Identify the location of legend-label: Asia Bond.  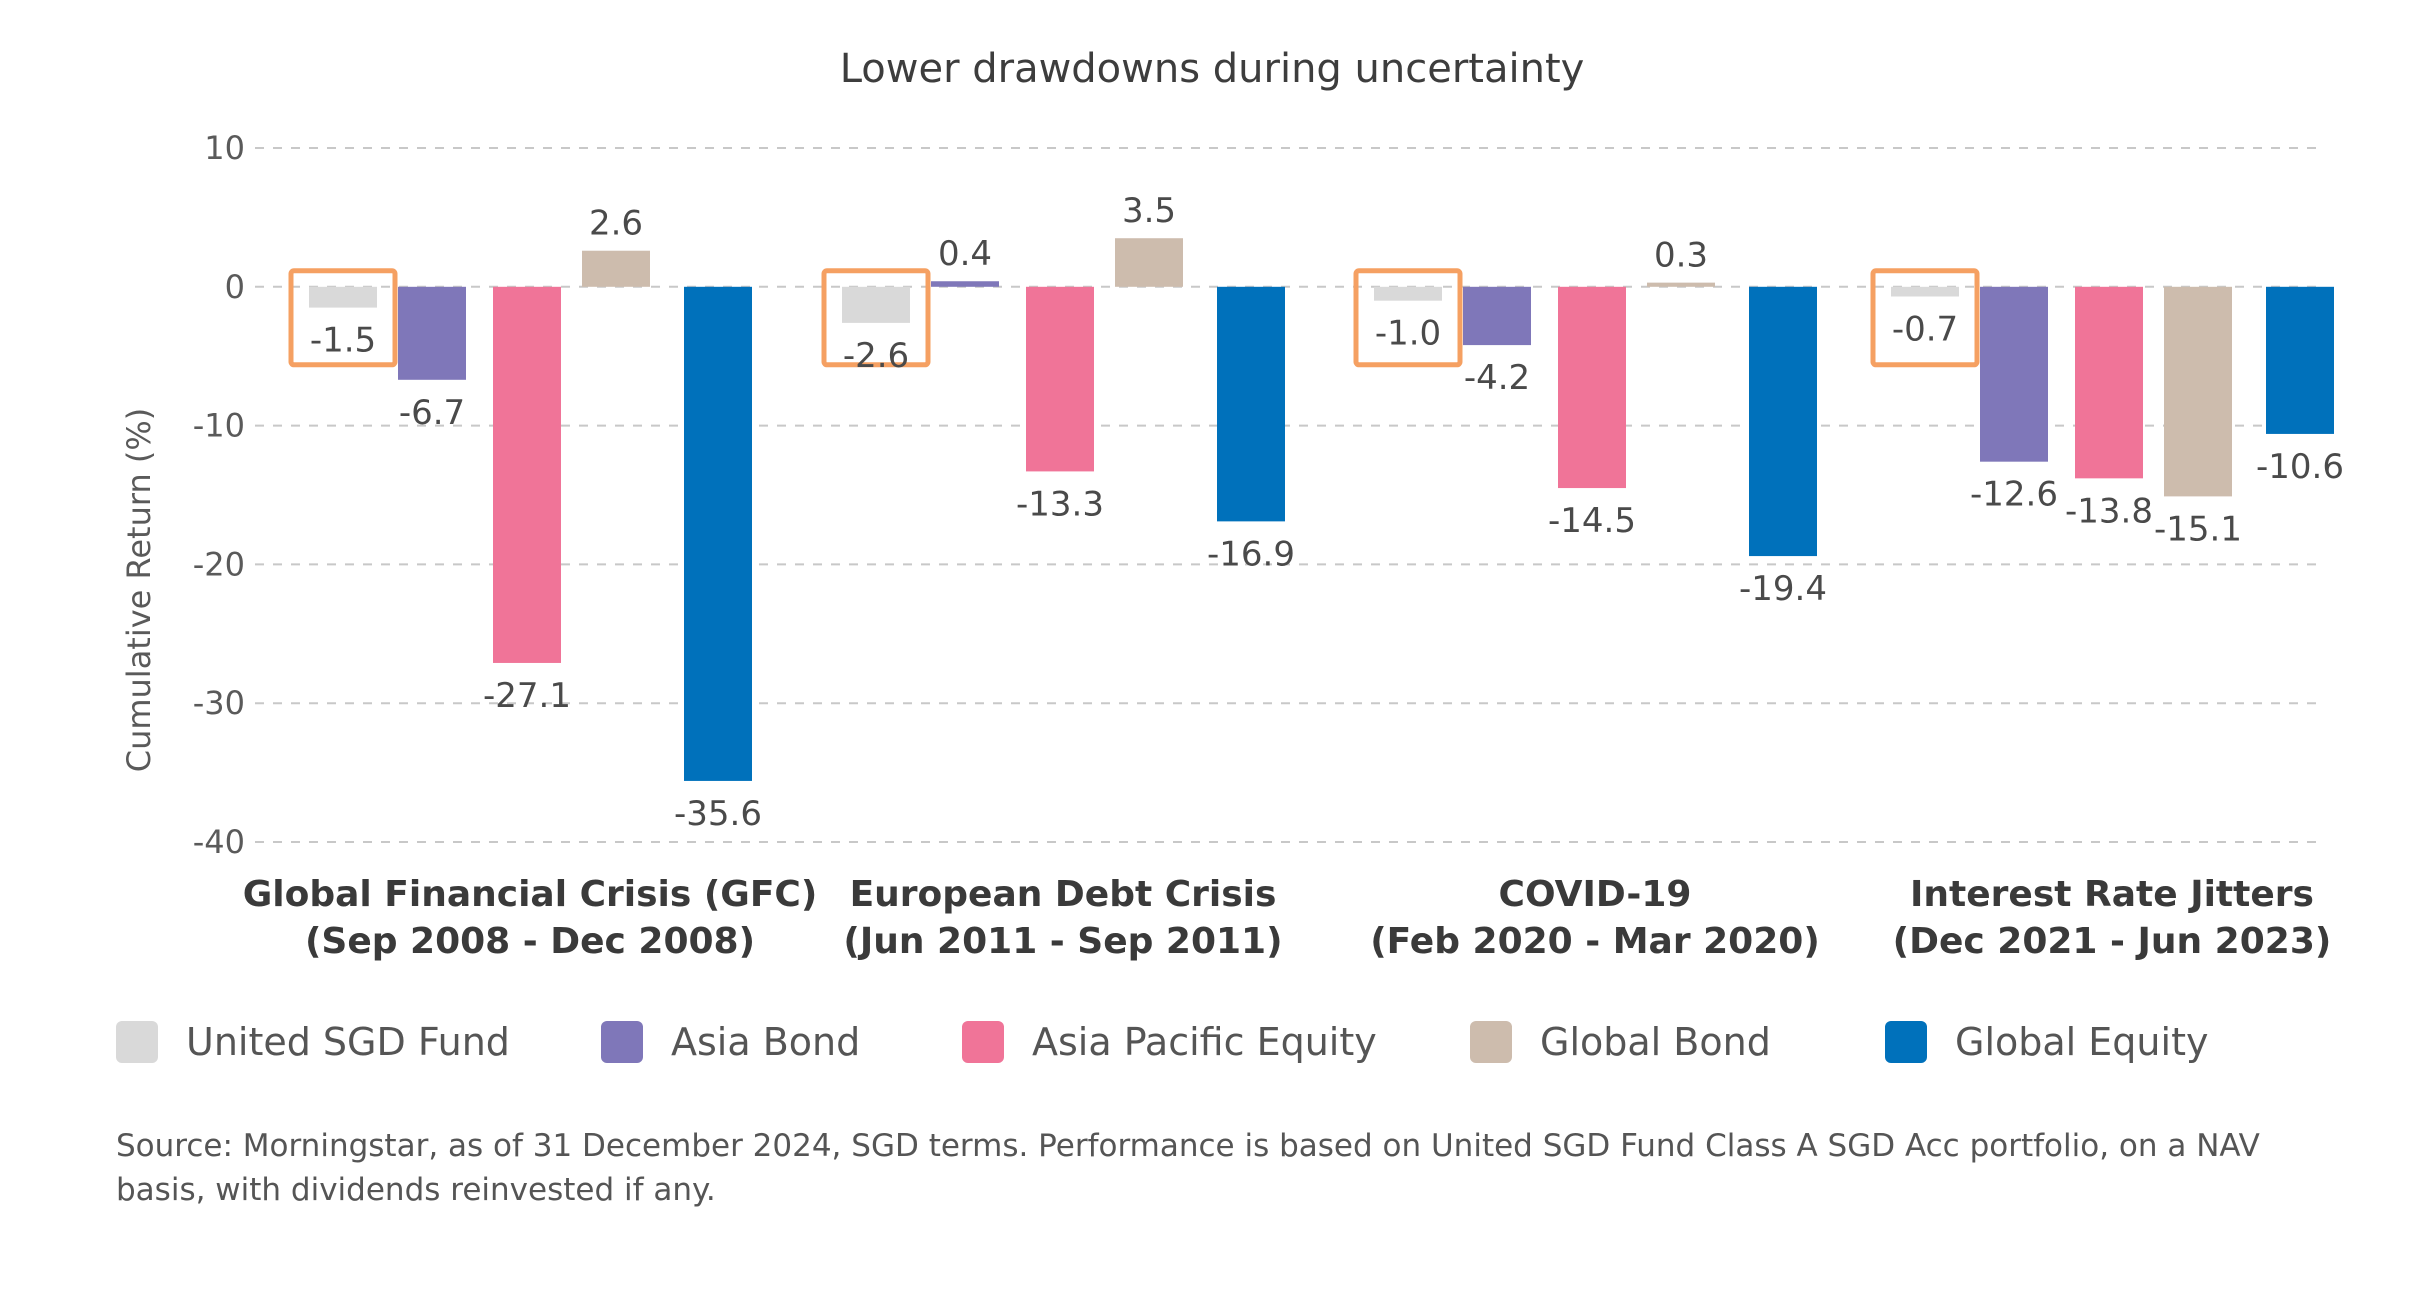
(766, 1042).